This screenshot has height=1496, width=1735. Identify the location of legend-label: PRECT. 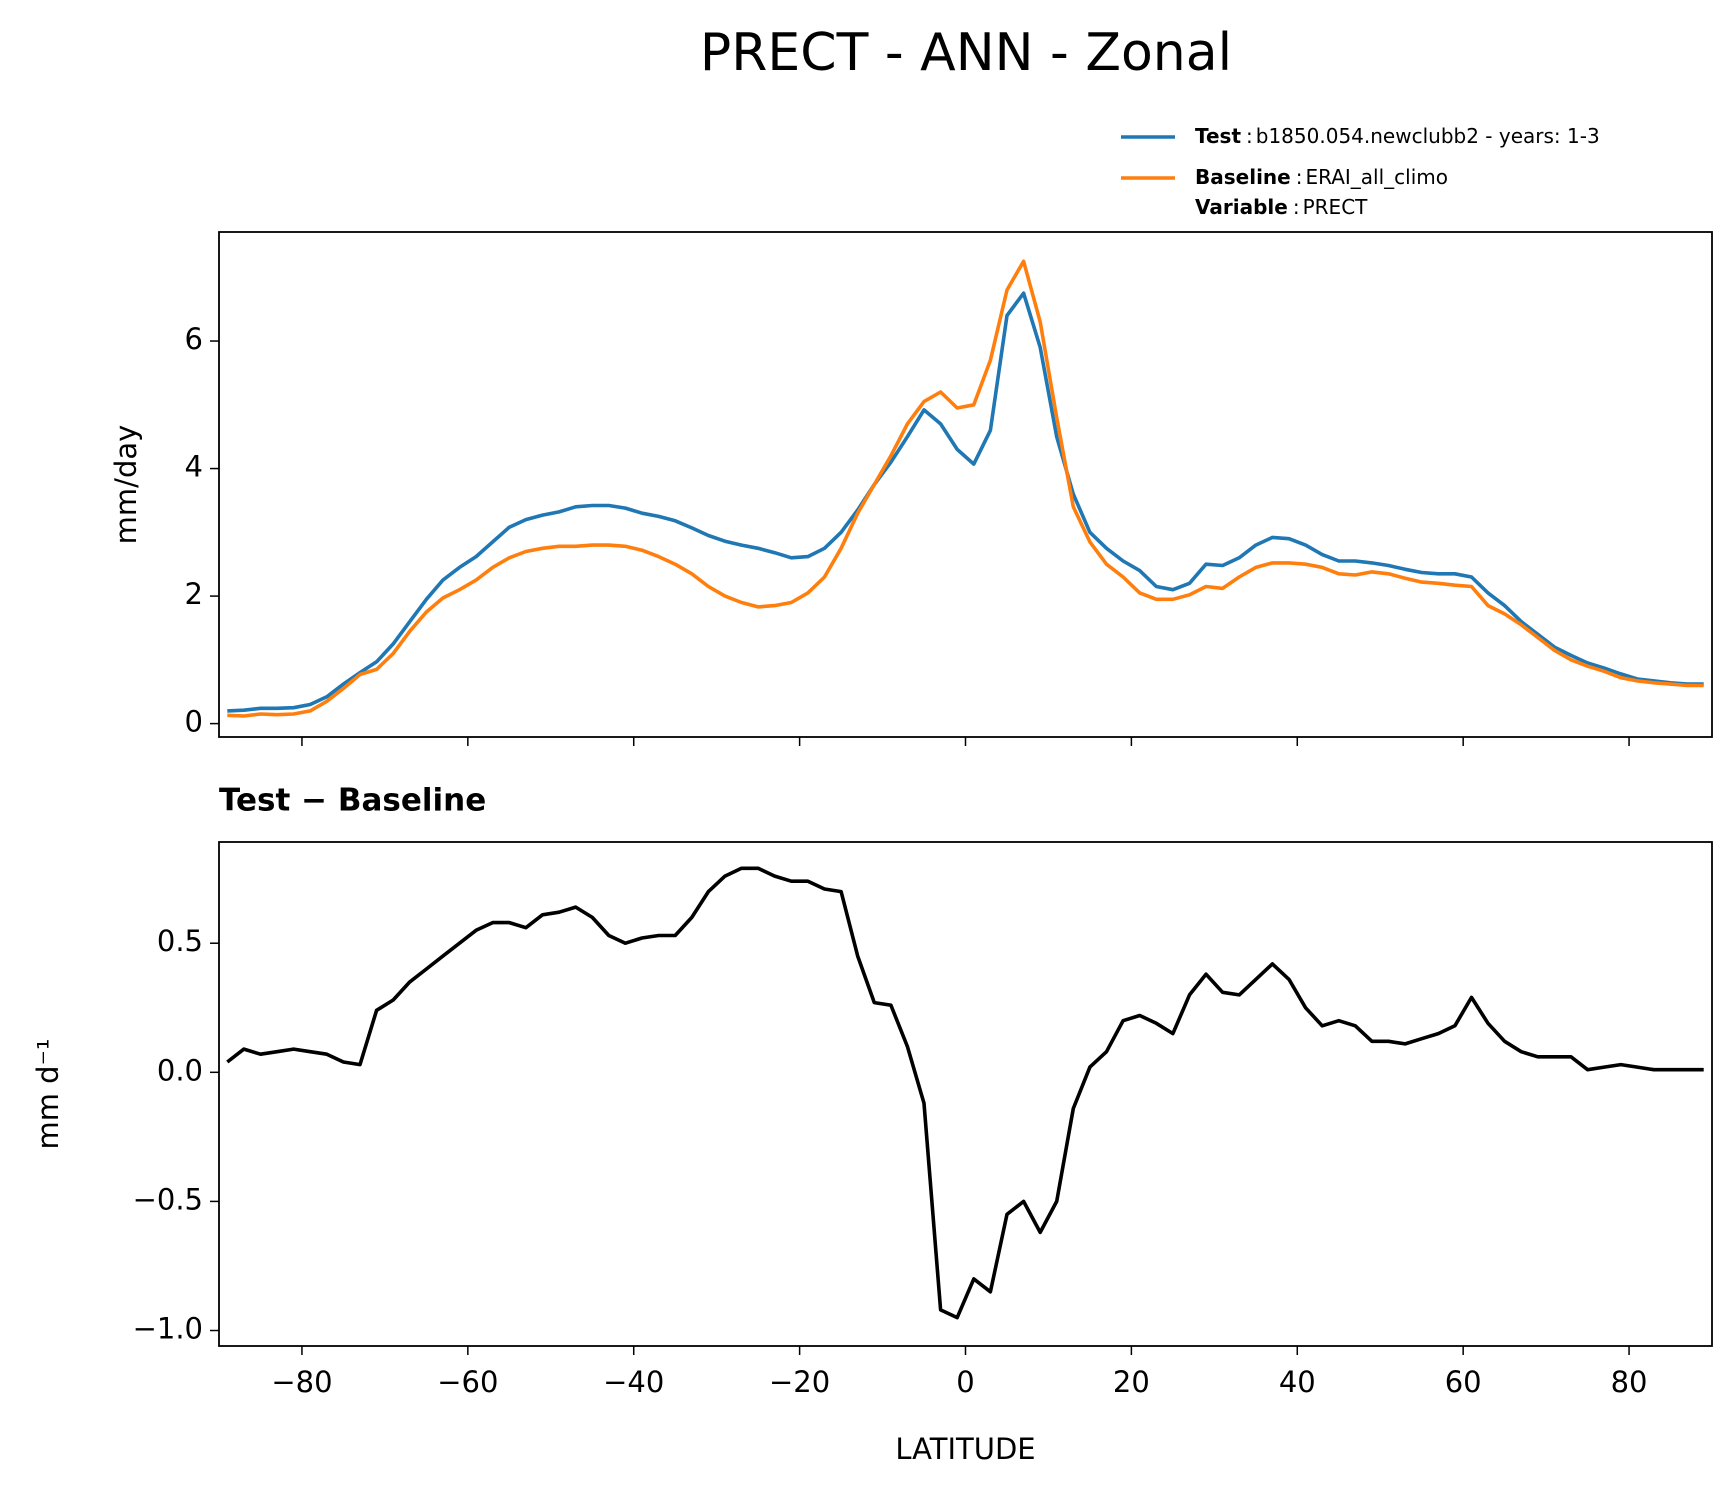
(1336, 207).